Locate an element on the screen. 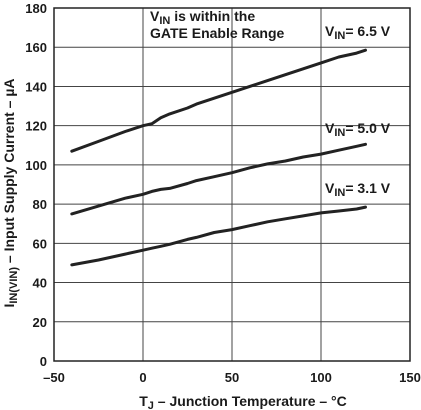 Image resolution: width=421 pixels, height=410 pixels. x-axis-title: TJ – Junction Temperature – °C is located at coordinates (243, 401).